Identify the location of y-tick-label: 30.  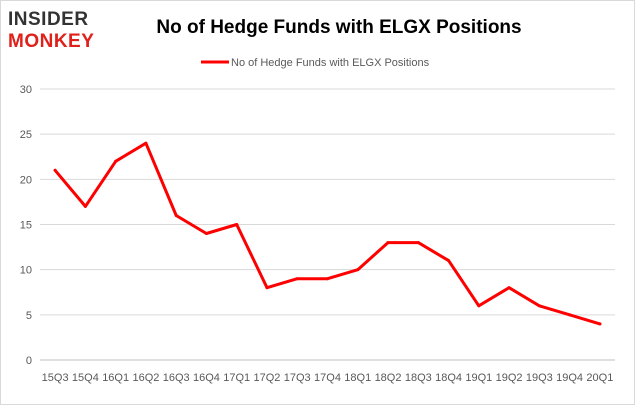
(26, 90).